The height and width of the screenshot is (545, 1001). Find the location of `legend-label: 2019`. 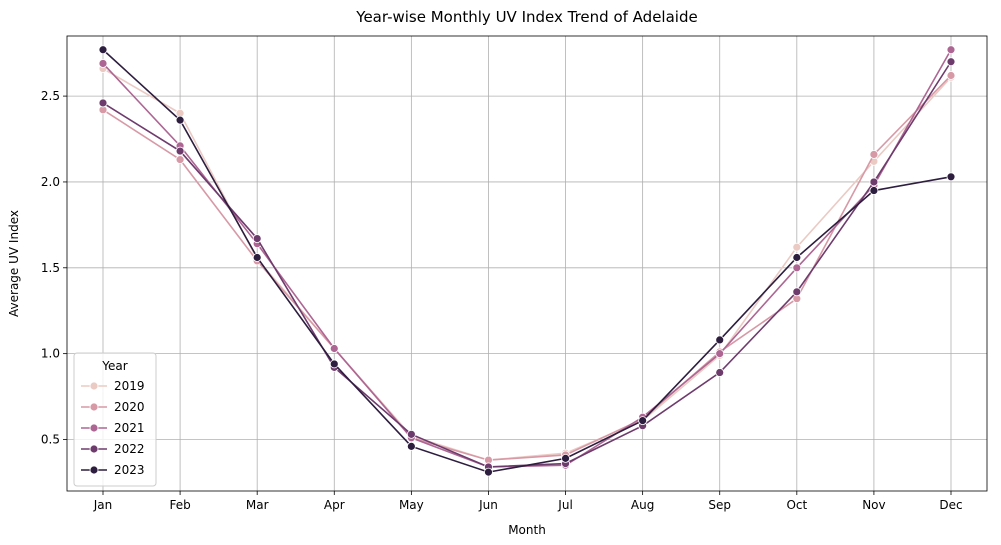

legend-label: 2019 is located at coordinates (129, 386).